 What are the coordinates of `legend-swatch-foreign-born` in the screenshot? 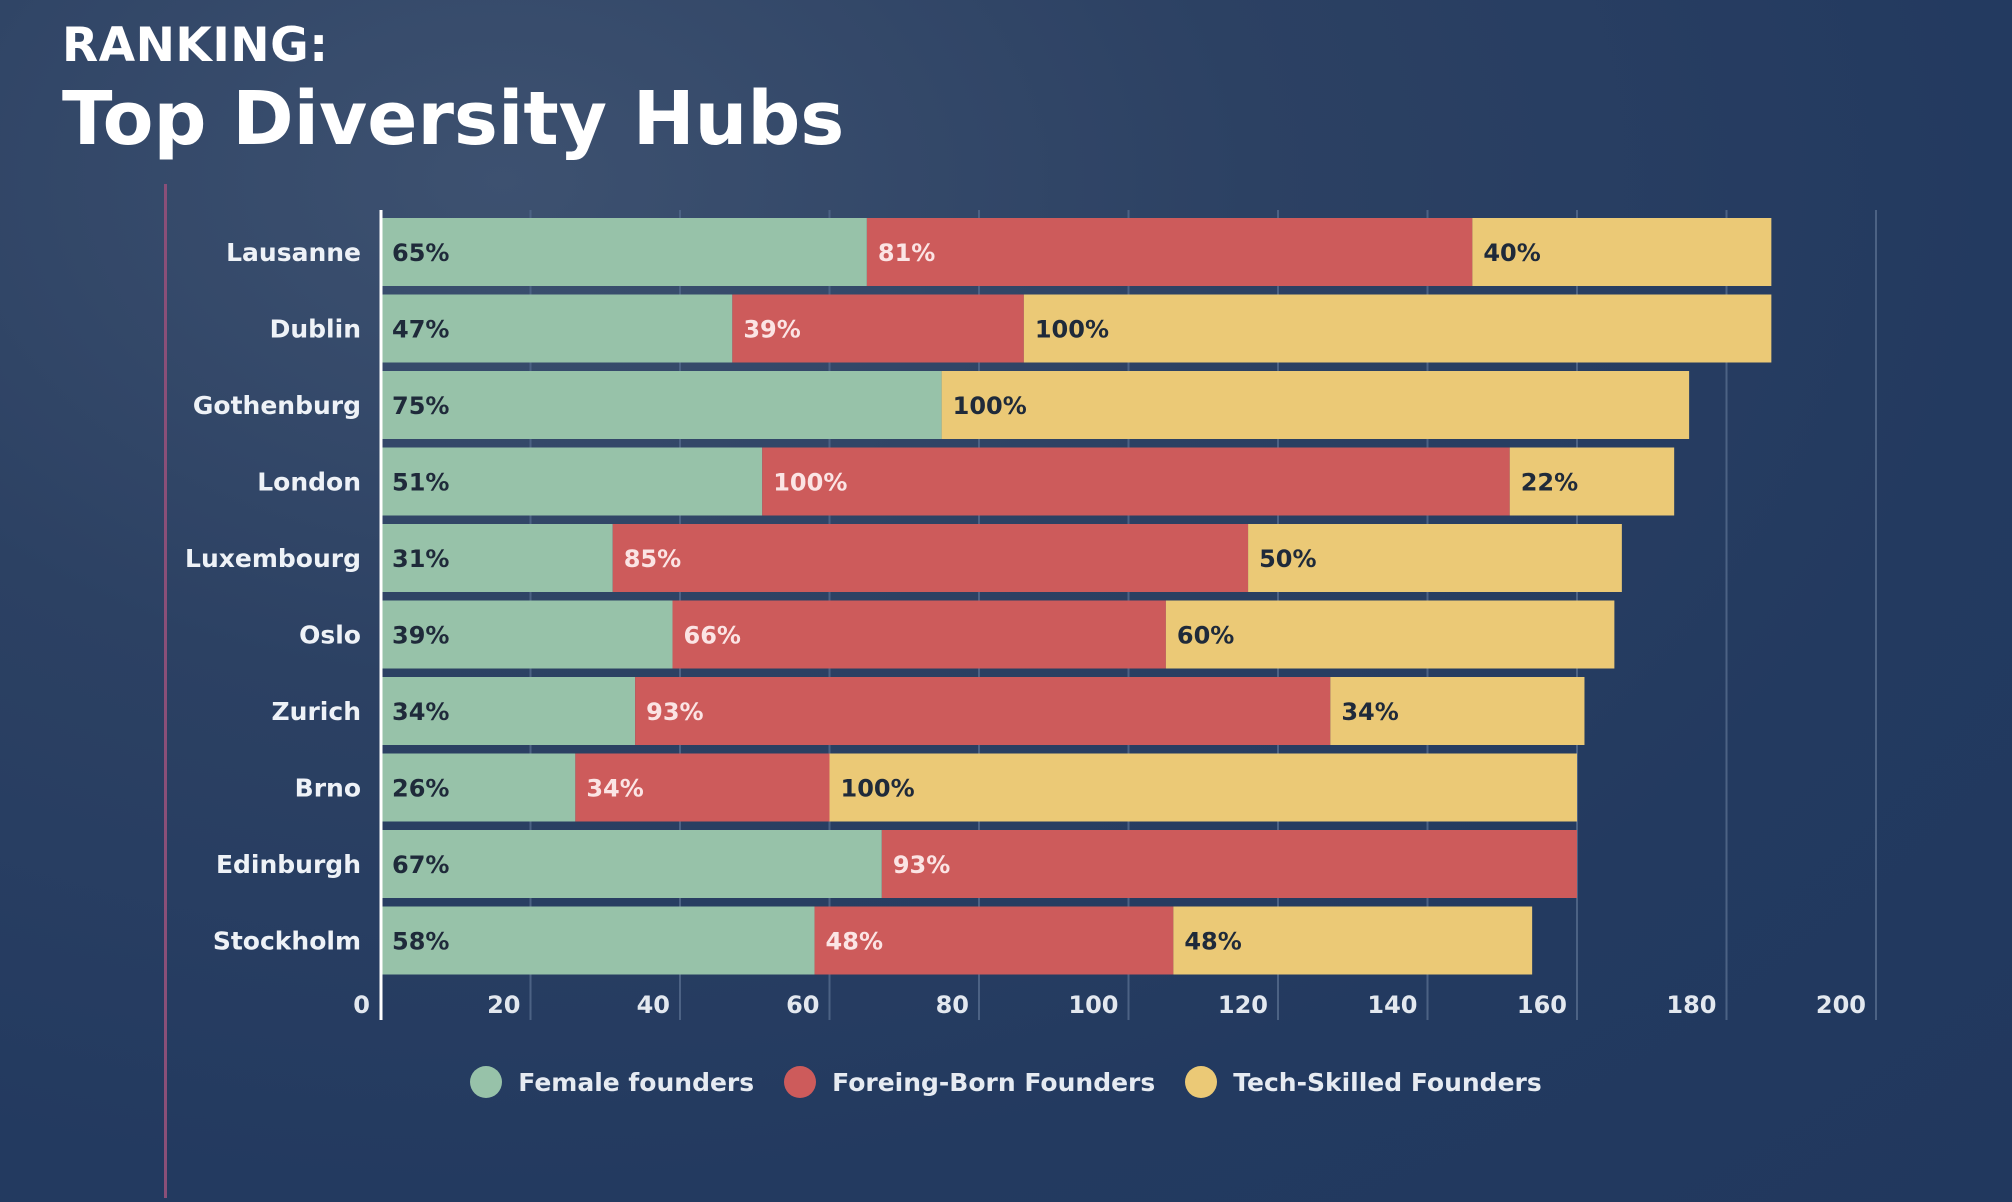 It's located at (800, 1082).